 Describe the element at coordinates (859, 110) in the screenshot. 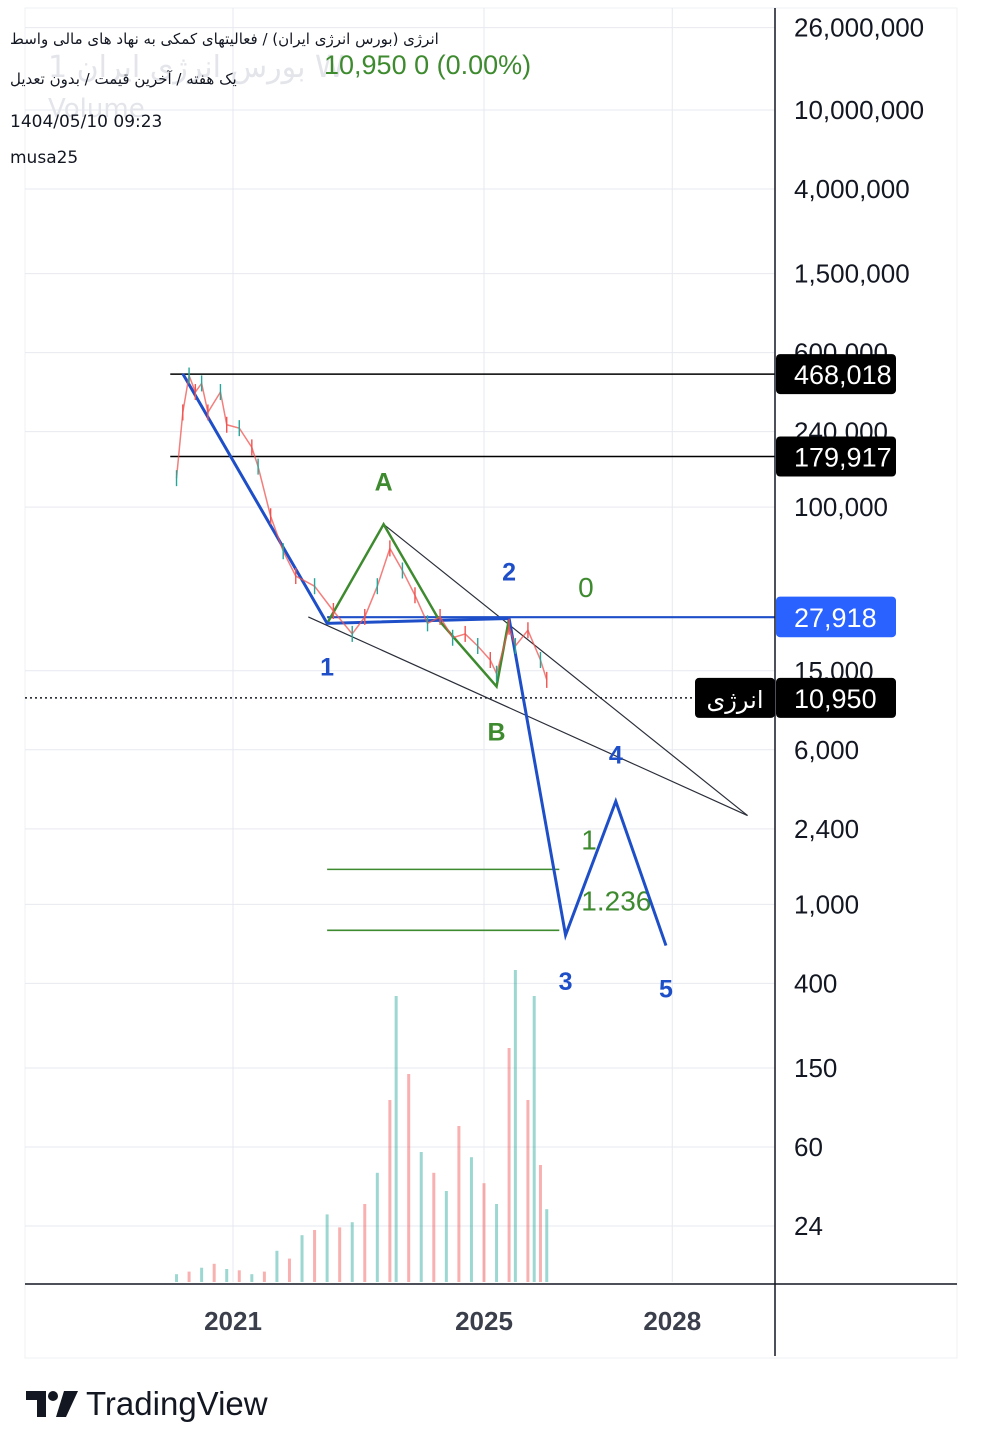

I see `y-tick-label: 10,000,000` at that location.